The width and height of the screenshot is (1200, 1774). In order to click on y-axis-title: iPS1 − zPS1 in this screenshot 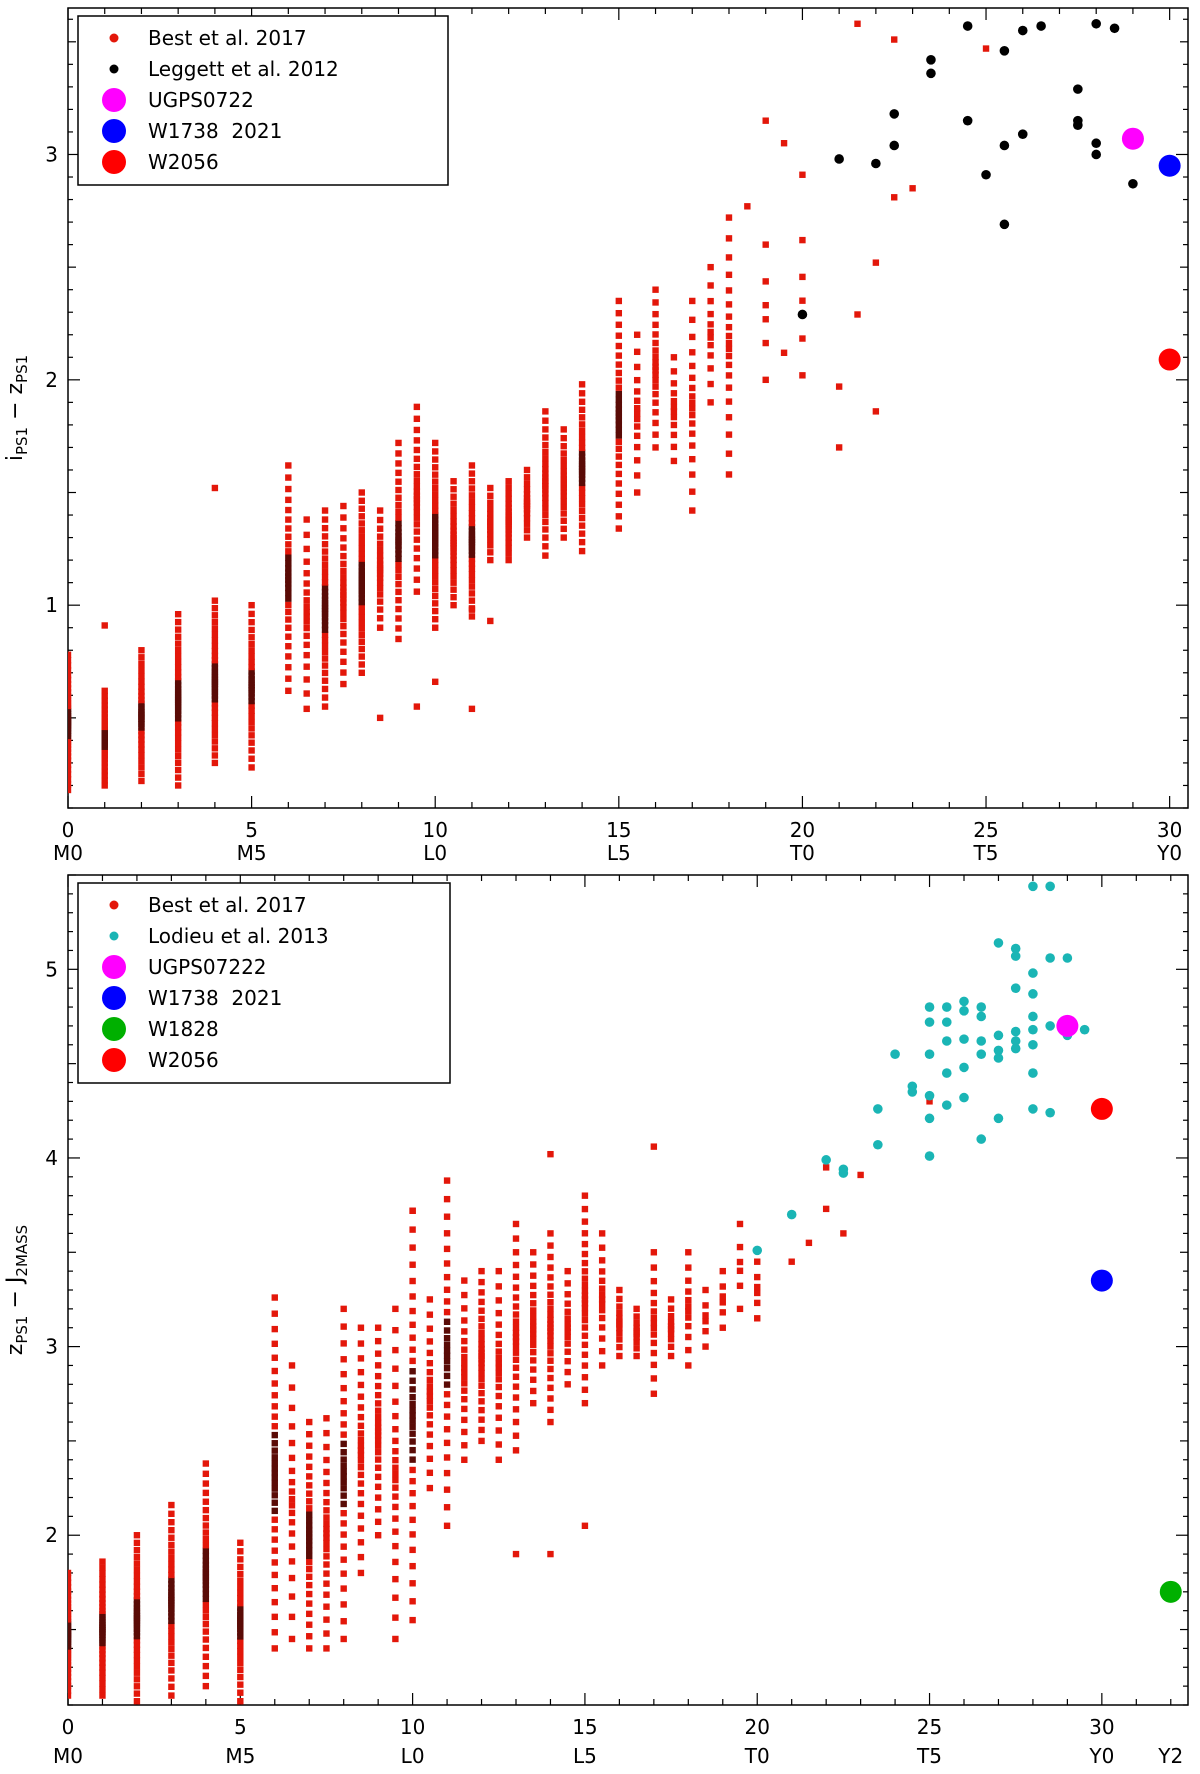, I will do `click(17, 408)`.